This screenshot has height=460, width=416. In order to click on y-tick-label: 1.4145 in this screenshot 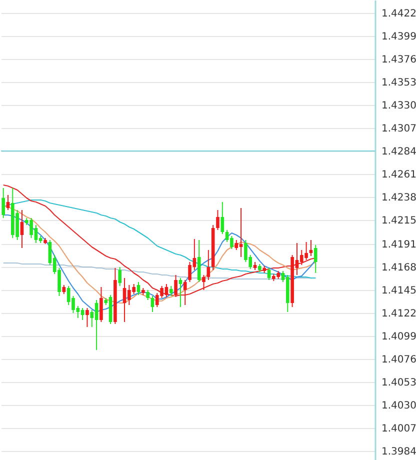, I will do `click(399, 291)`.